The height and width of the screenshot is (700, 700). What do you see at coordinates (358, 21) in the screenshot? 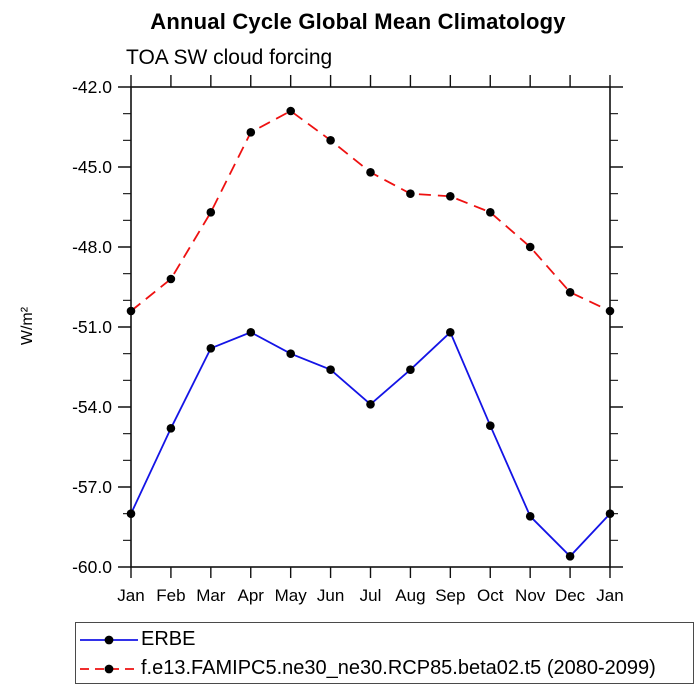
I see `chart-title: Annual Cycle Global Mean Climatology` at bounding box center [358, 21].